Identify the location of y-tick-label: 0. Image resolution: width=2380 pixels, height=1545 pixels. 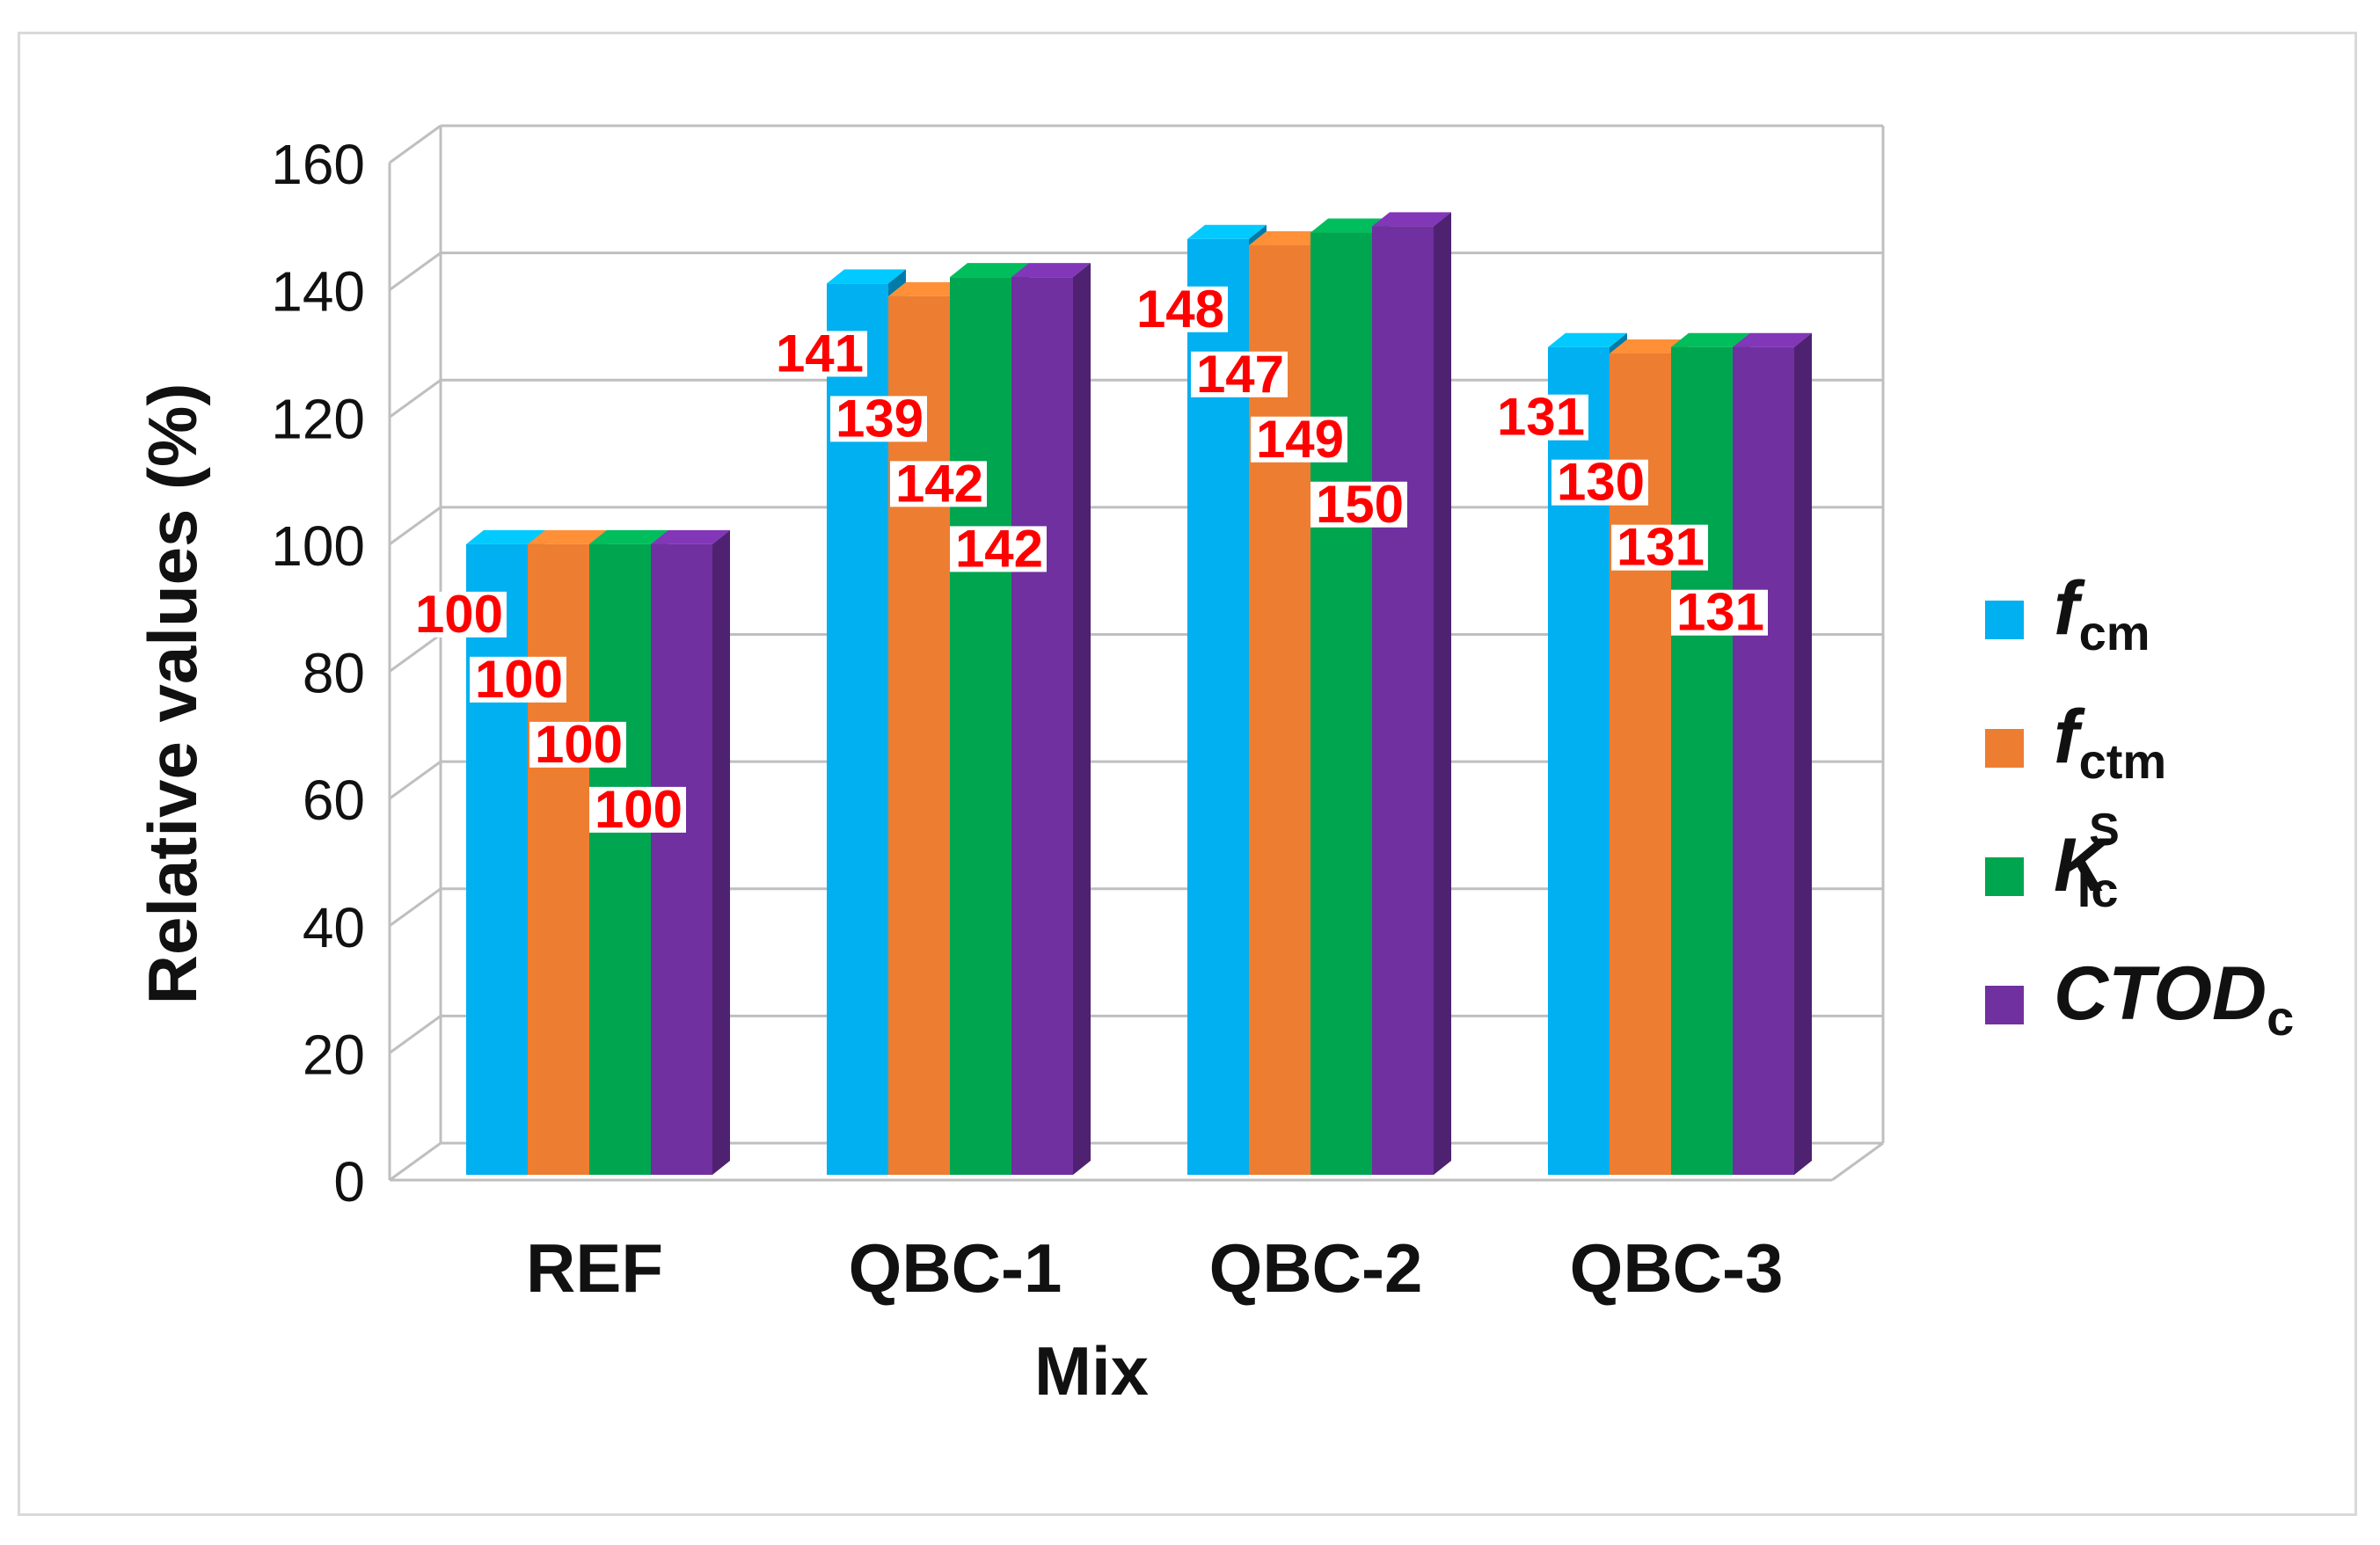
(349, 1181).